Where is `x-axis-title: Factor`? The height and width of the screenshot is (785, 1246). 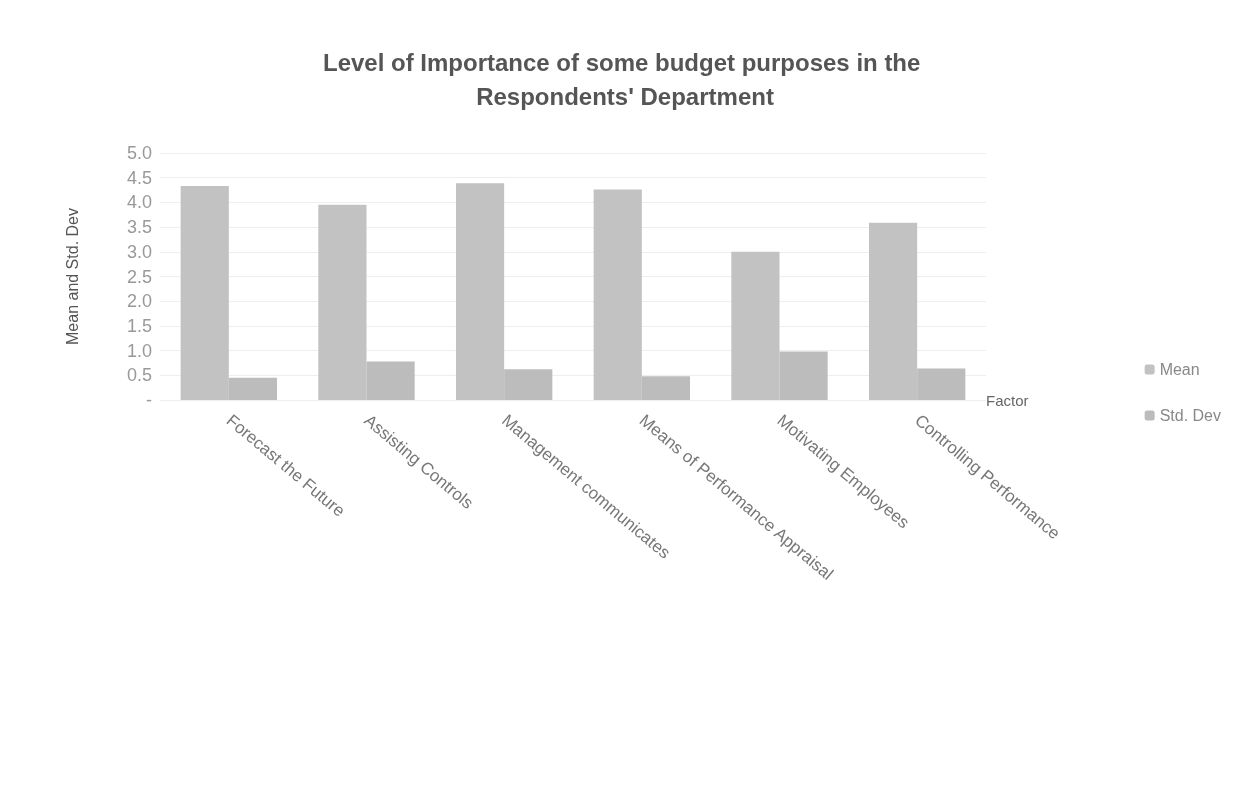 x-axis-title: Factor is located at coordinates (1007, 400).